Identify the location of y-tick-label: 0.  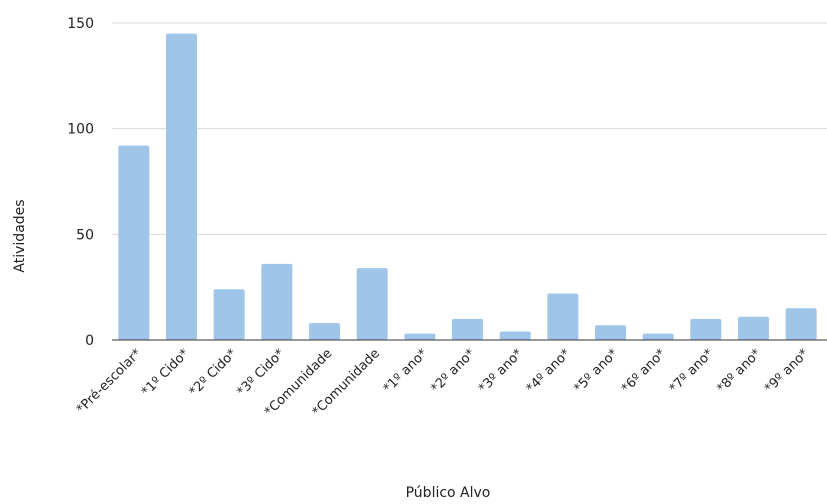
(89, 341).